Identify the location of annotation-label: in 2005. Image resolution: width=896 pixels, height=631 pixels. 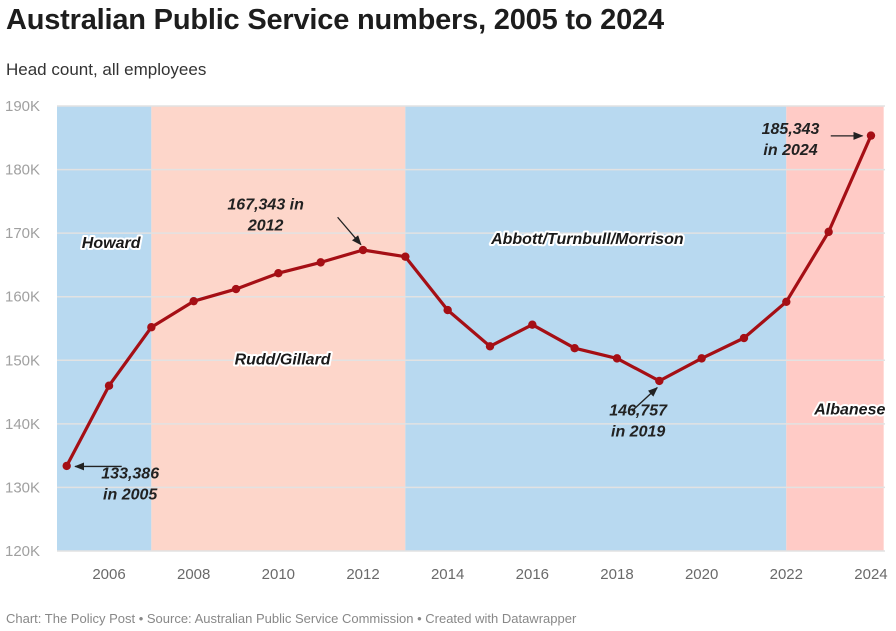
(130, 495).